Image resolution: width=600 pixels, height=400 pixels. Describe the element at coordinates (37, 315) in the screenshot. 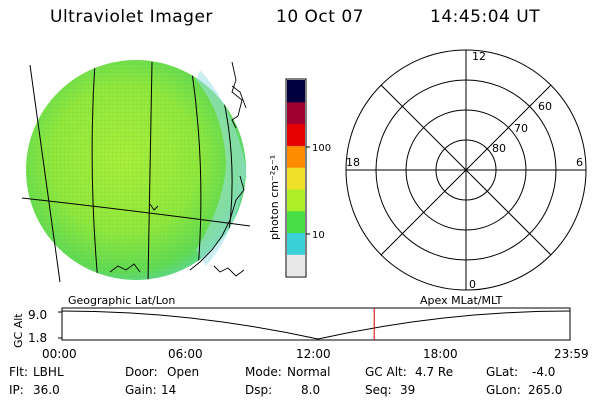

I see `altitude-tick-high: 9.0` at that location.